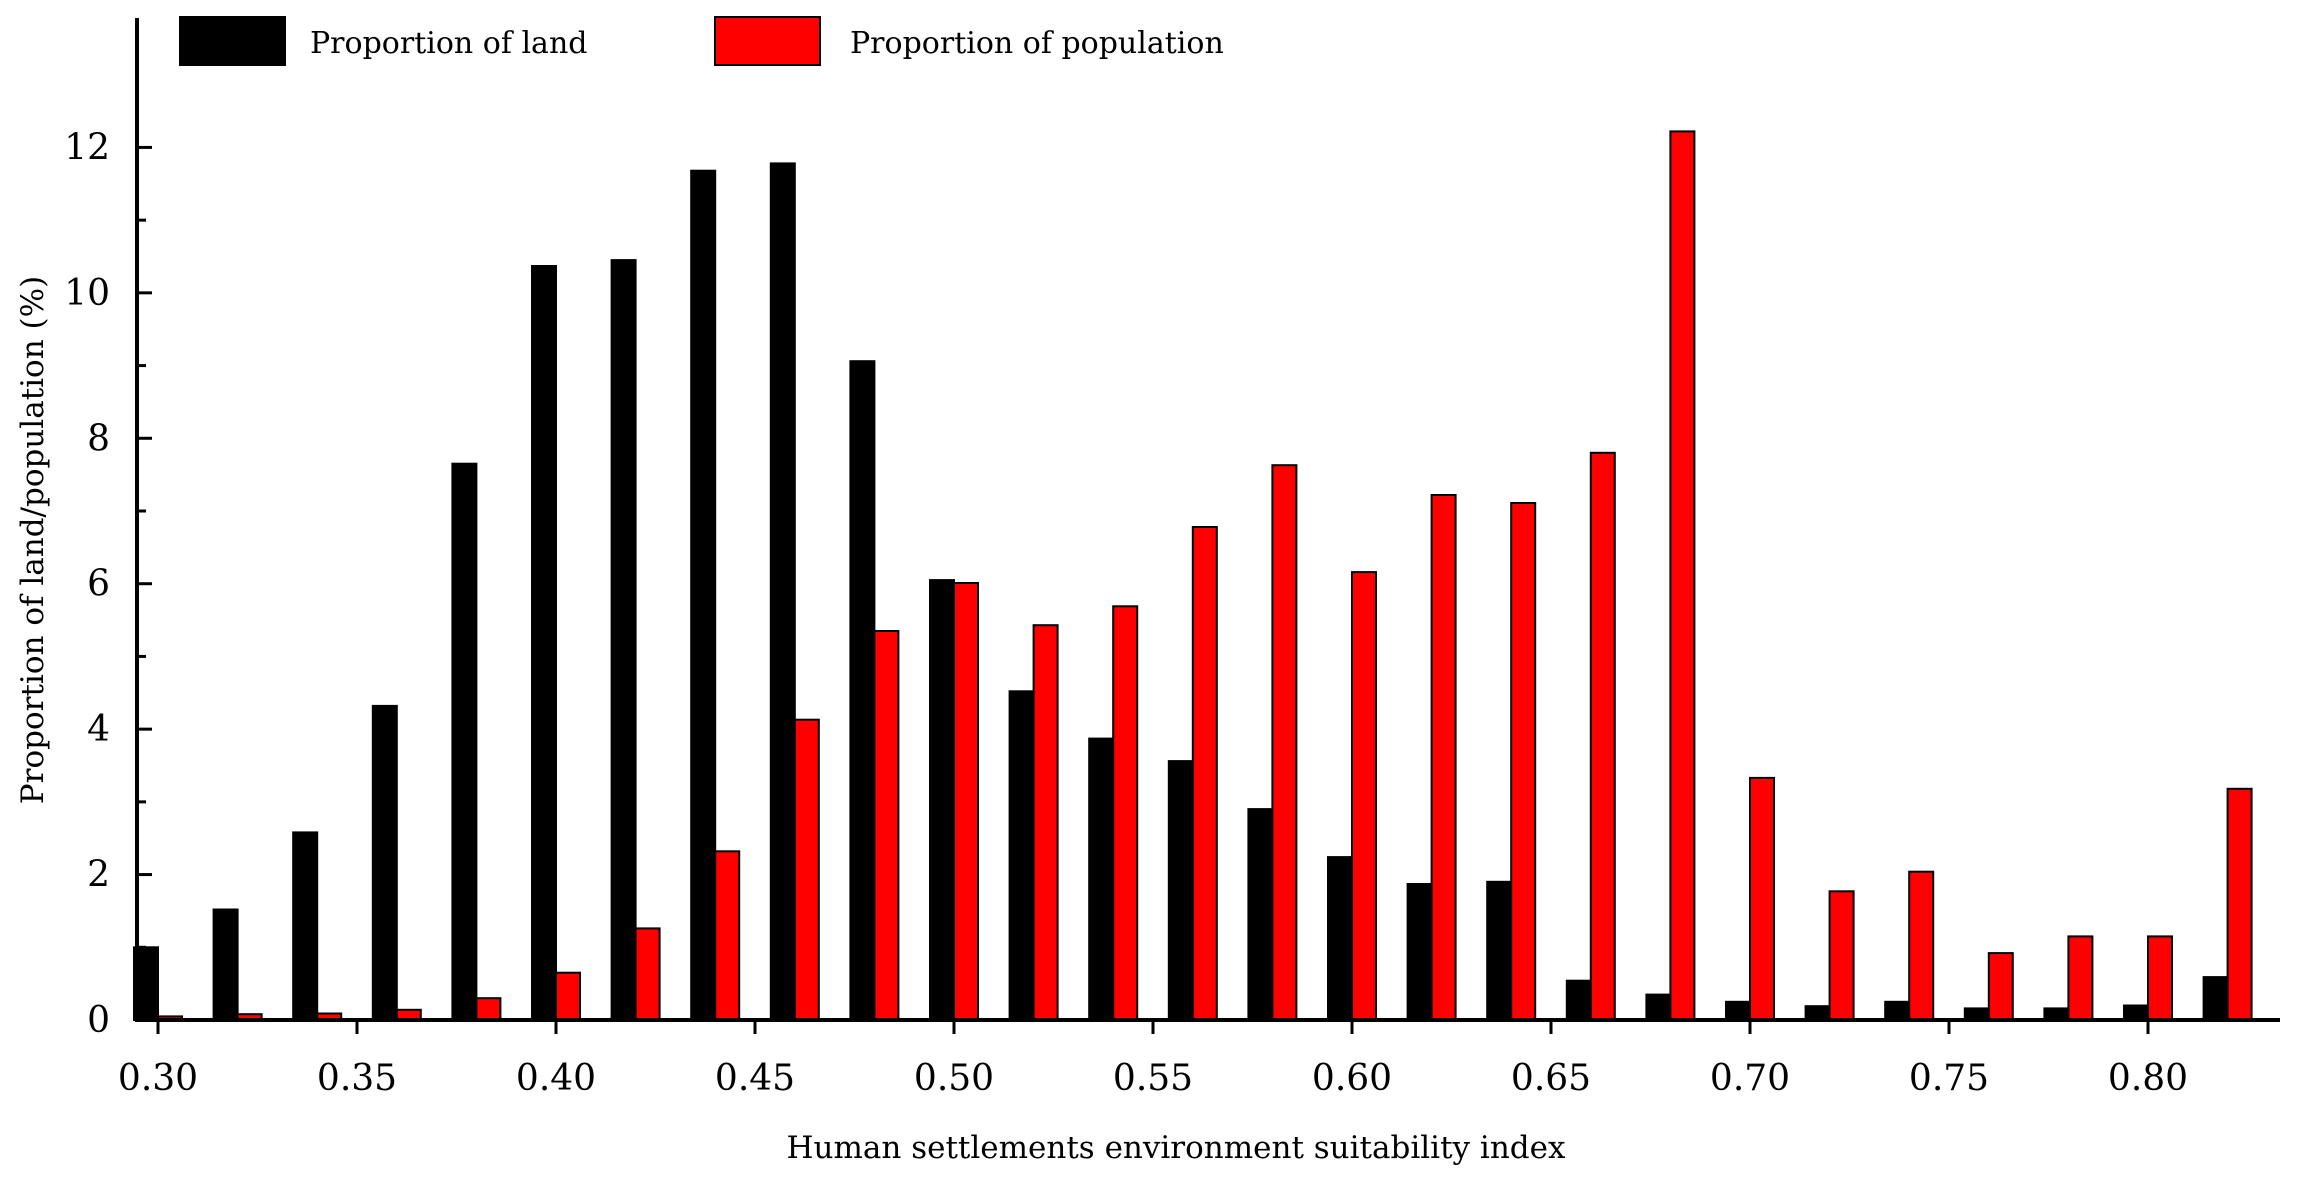  What do you see at coordinates (1419, 952) in the screenshot?
I see `bar-land-0.62` at bounding box center [1419, 952].